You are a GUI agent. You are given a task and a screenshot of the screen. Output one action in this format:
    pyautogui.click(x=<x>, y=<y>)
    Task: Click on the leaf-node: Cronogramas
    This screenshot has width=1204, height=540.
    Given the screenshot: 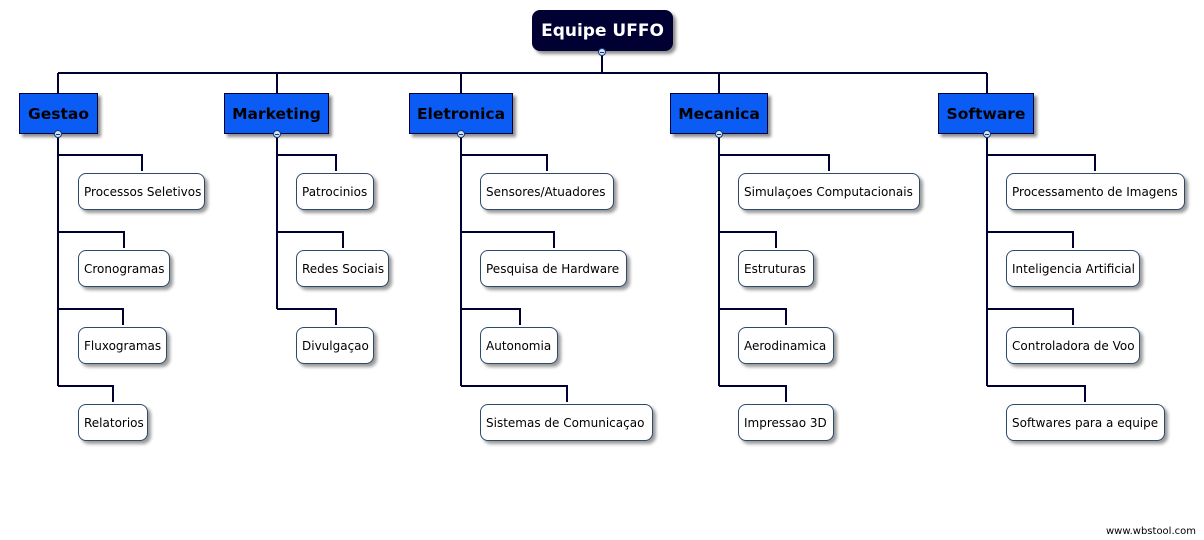 What is the action you would take?
    pyautogui.click(x=124, y=268)
    